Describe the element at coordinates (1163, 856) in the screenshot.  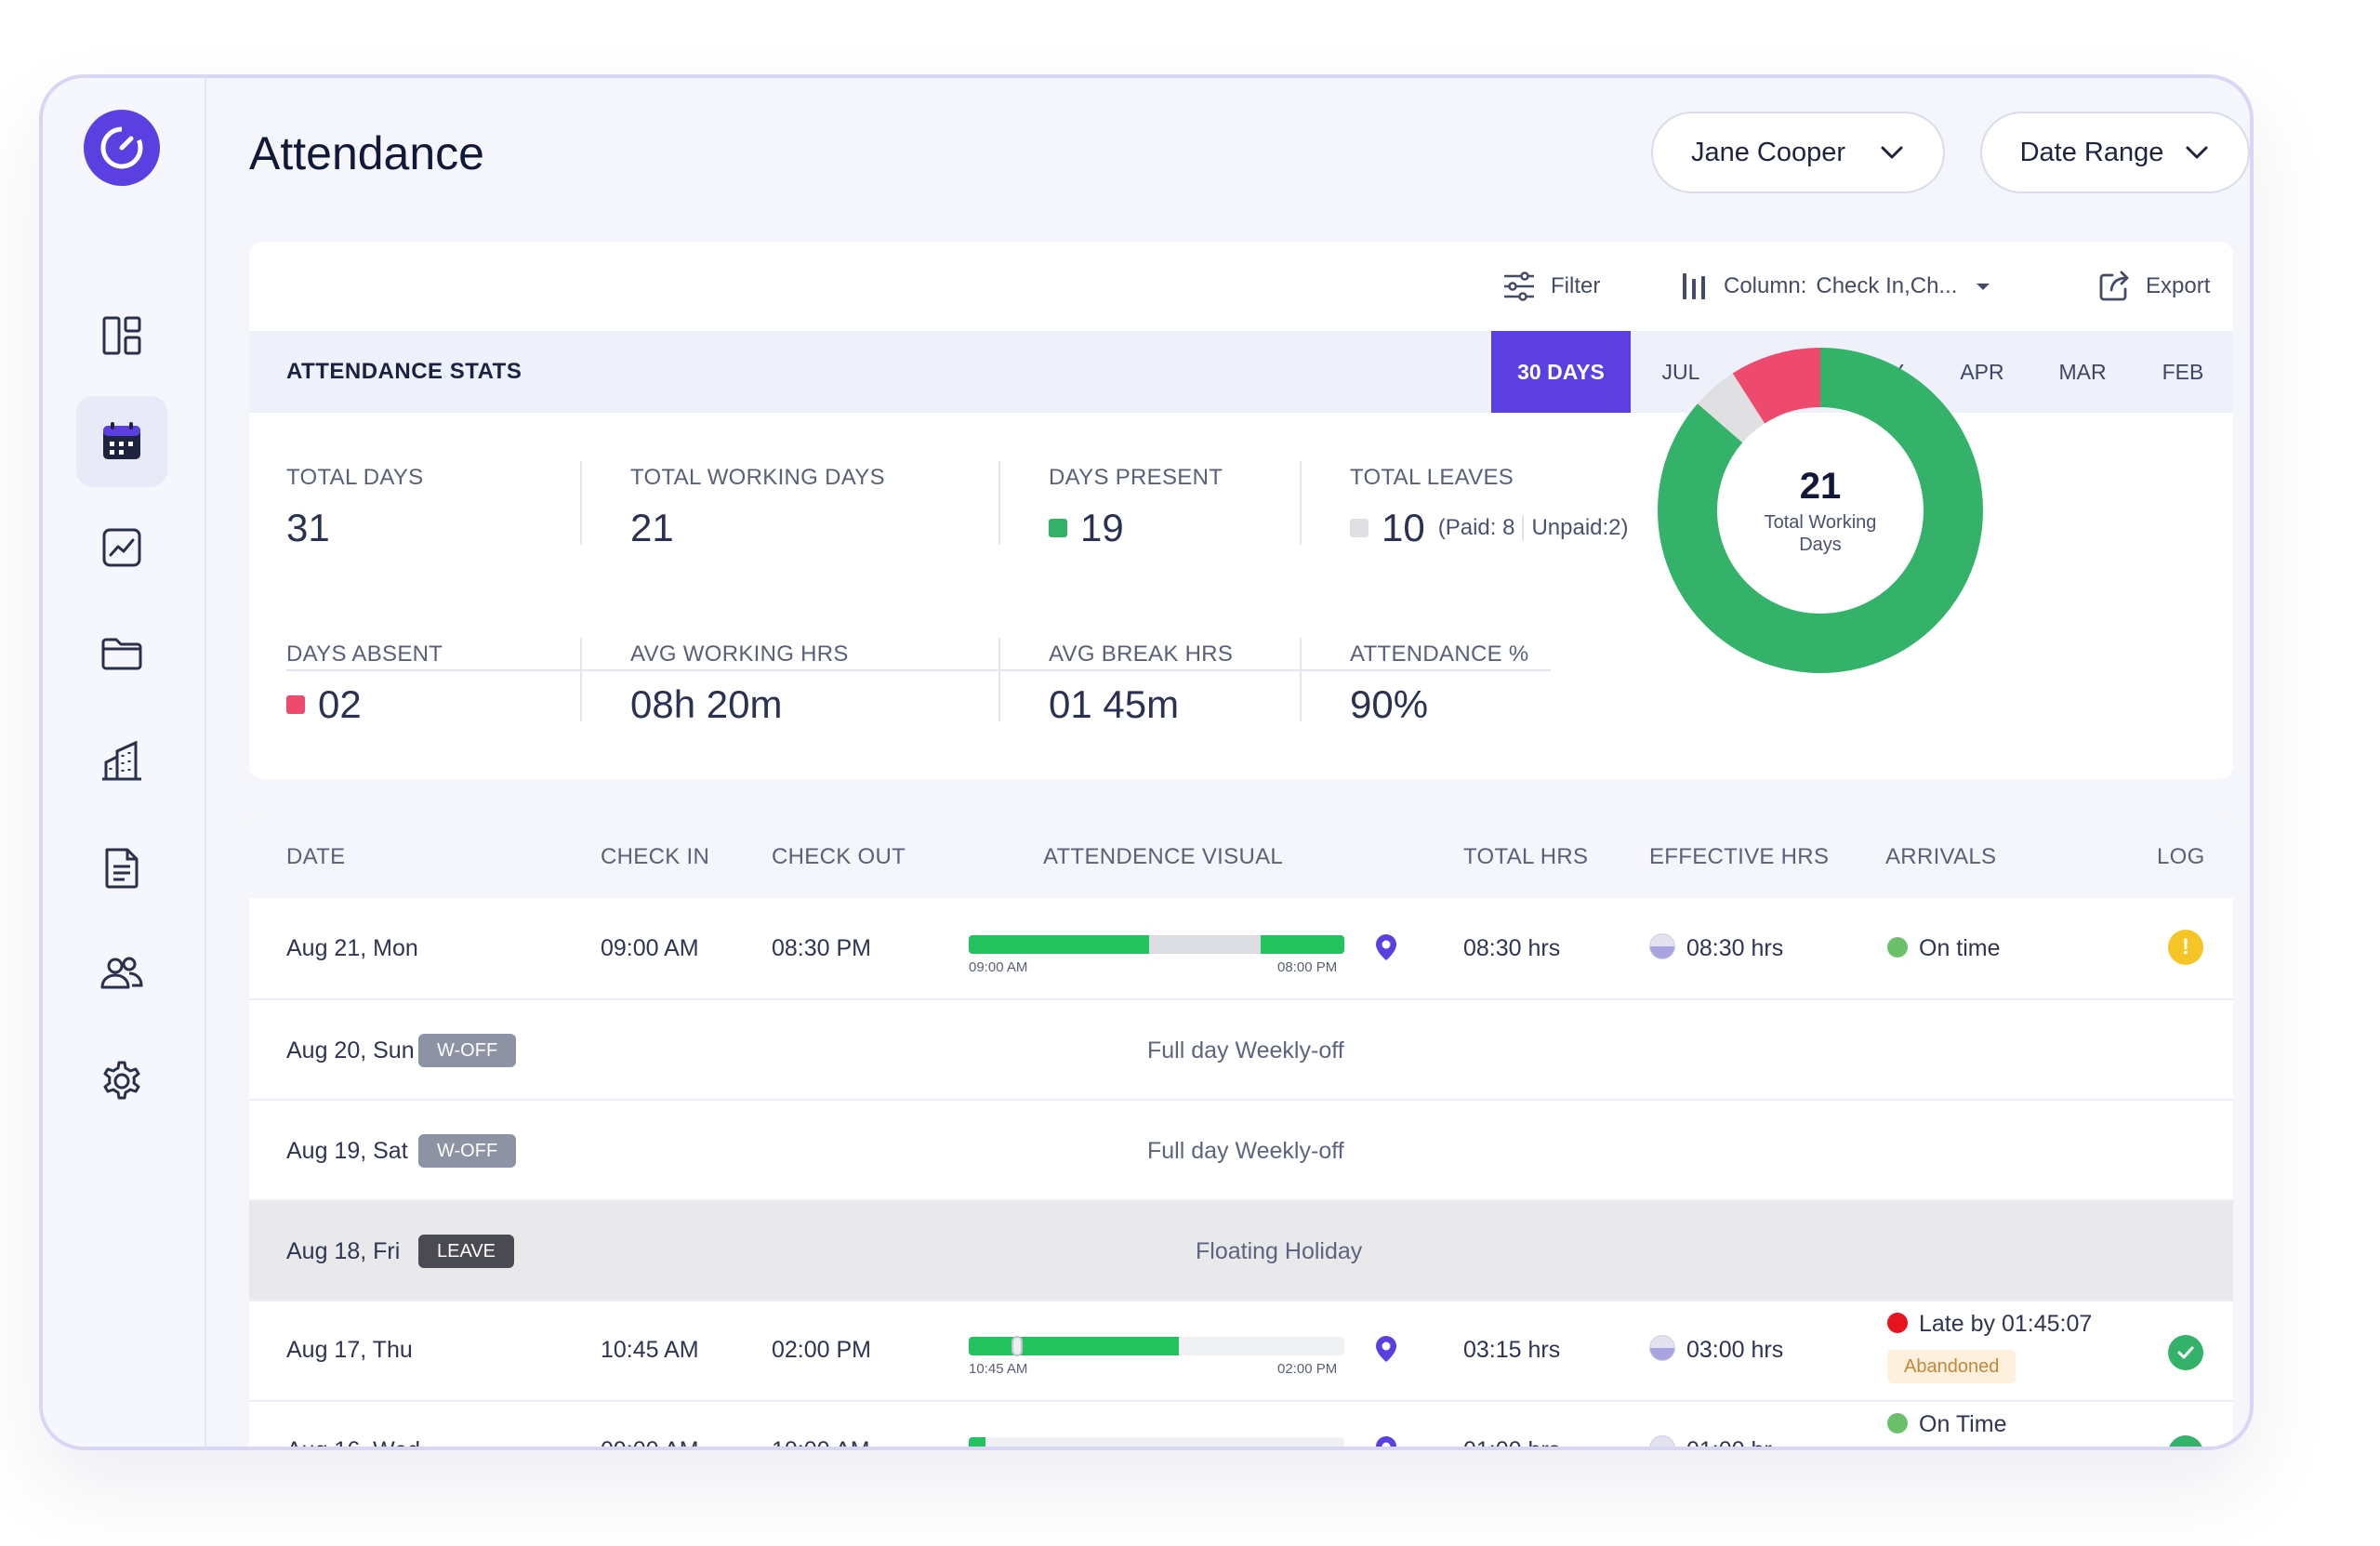
I see `col-attendance-visual: ATTENDENCE VISUAL` at that location.